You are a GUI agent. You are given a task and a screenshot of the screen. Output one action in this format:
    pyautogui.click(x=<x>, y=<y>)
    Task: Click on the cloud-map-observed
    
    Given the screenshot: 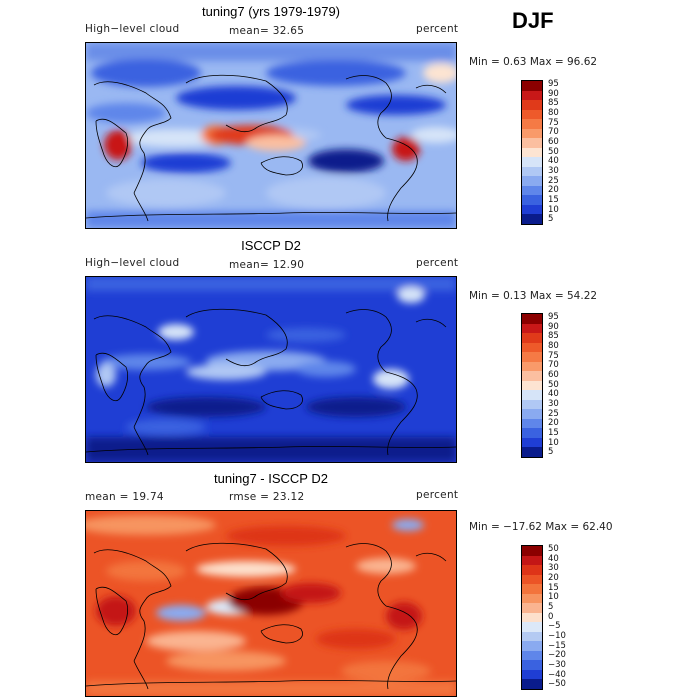 What is the action you would take?
    pyautogui.click(x=271, y=369)
    